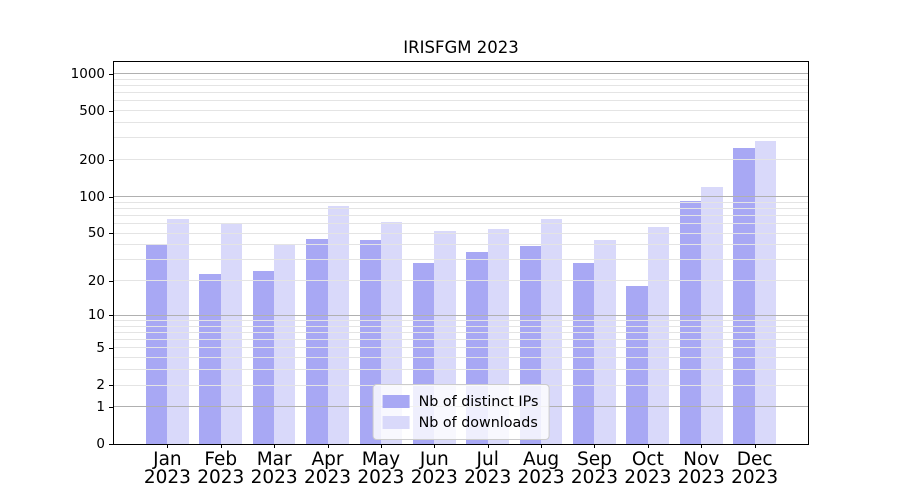 This screenshot has height=500, width=900. I want to click on x-tick-month: Jun, so click(434, 459).